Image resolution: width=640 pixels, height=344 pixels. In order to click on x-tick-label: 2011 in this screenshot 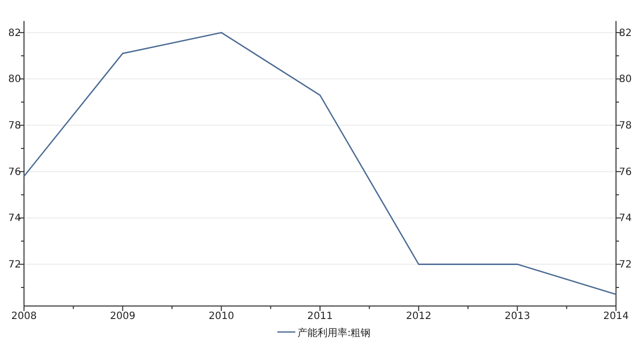, I will do `click(320, 316)`.